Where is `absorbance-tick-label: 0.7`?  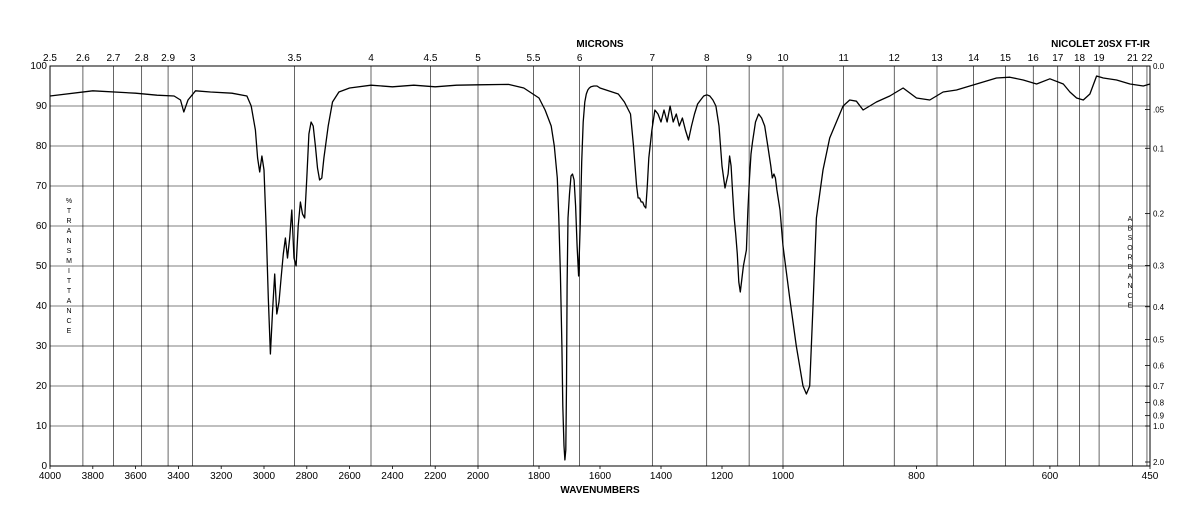
absorbance-tick-label: 0.7 is located at coordinates (1159, 386).